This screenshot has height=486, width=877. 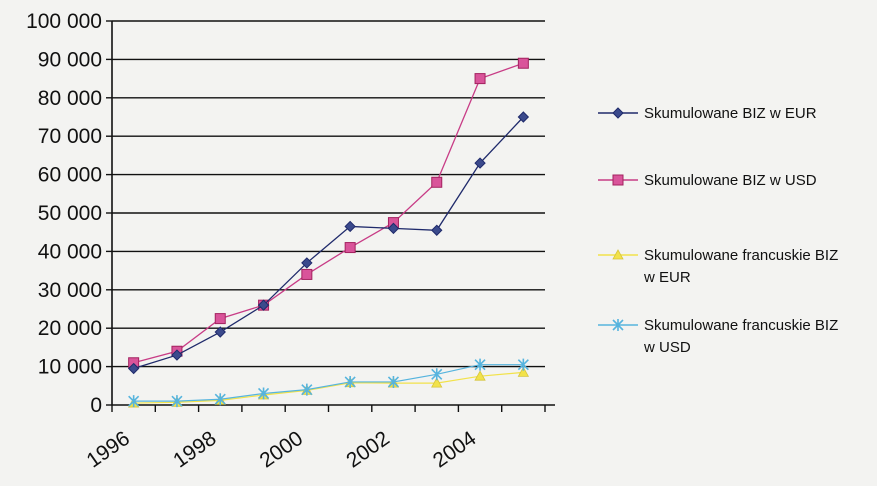 I want to click on x-tick-label: 1998, so click(x=194, y=450).